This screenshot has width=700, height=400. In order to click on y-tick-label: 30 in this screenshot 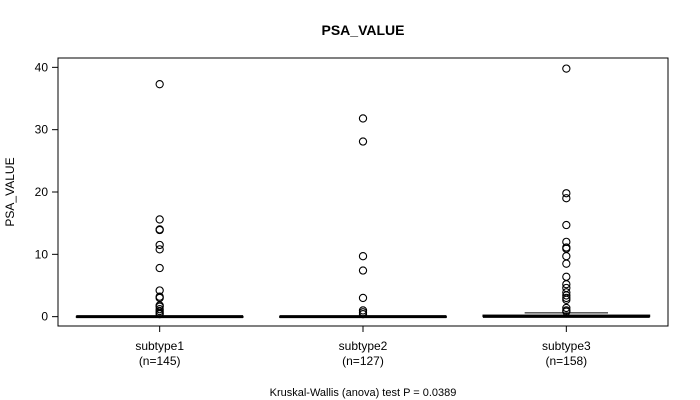, I will do `click(42, 130)`.